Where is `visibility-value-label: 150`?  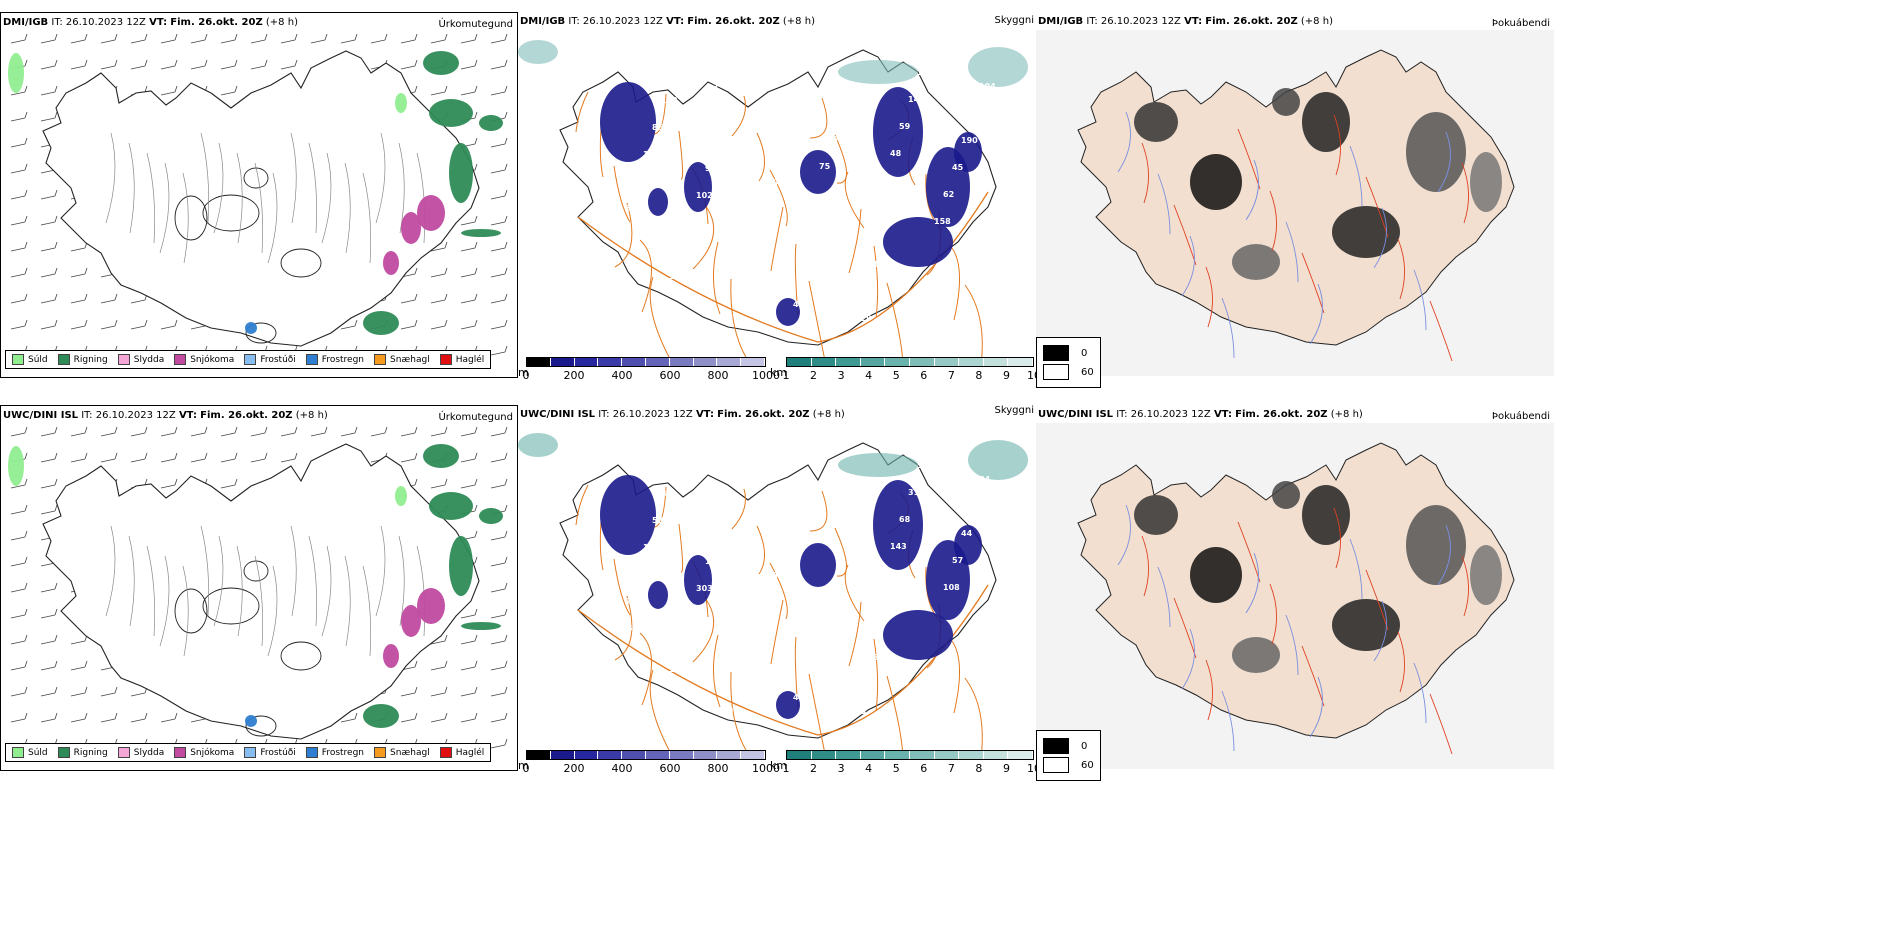 visibility-value-label: 150 is located at coordinates (677, 669).